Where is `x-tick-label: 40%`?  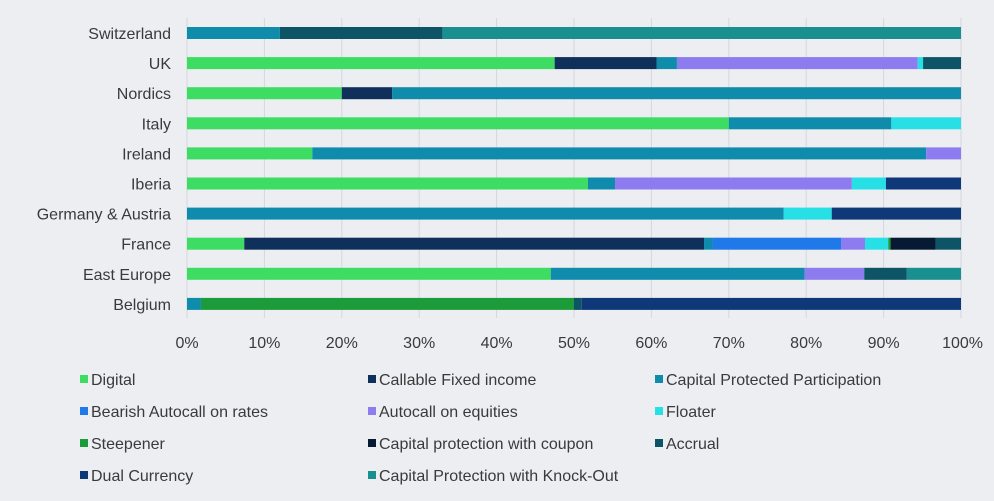
x-tick-label: 40% is located at coordinates (497, 343).